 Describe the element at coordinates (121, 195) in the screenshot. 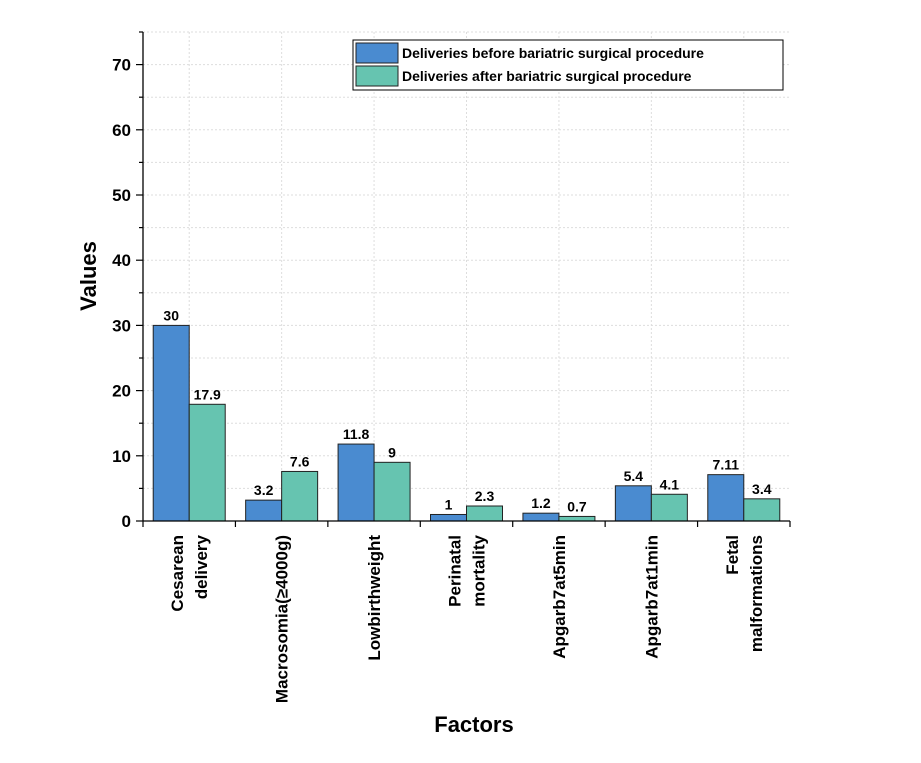

I see `y-tick-label: 50` at that location.